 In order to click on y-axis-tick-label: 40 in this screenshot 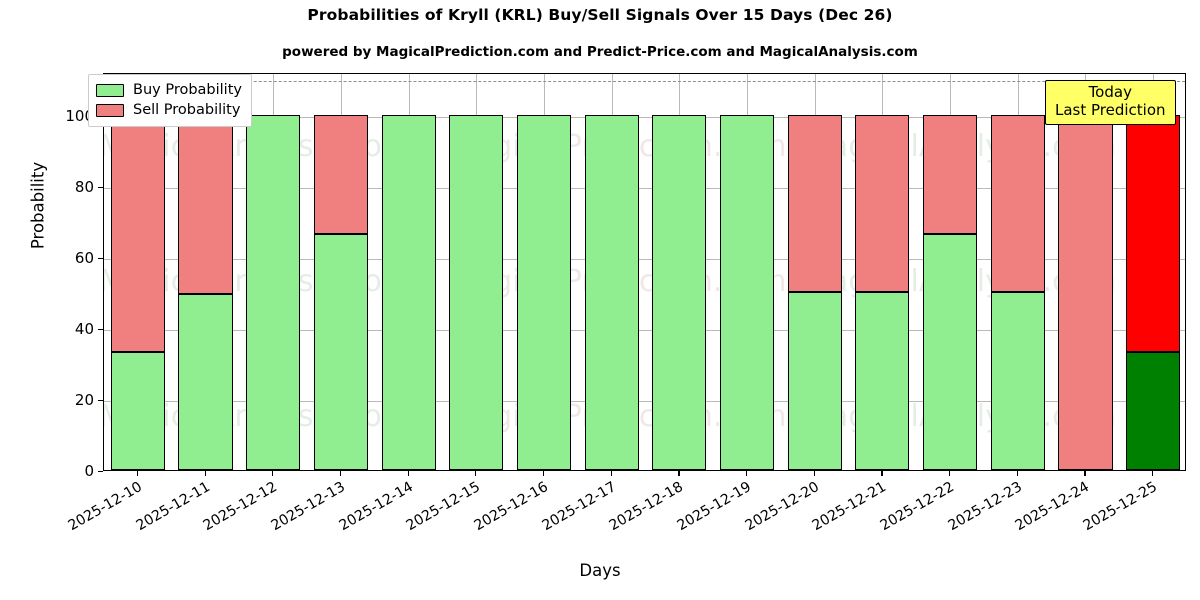, I will do `click(84, 328)`.